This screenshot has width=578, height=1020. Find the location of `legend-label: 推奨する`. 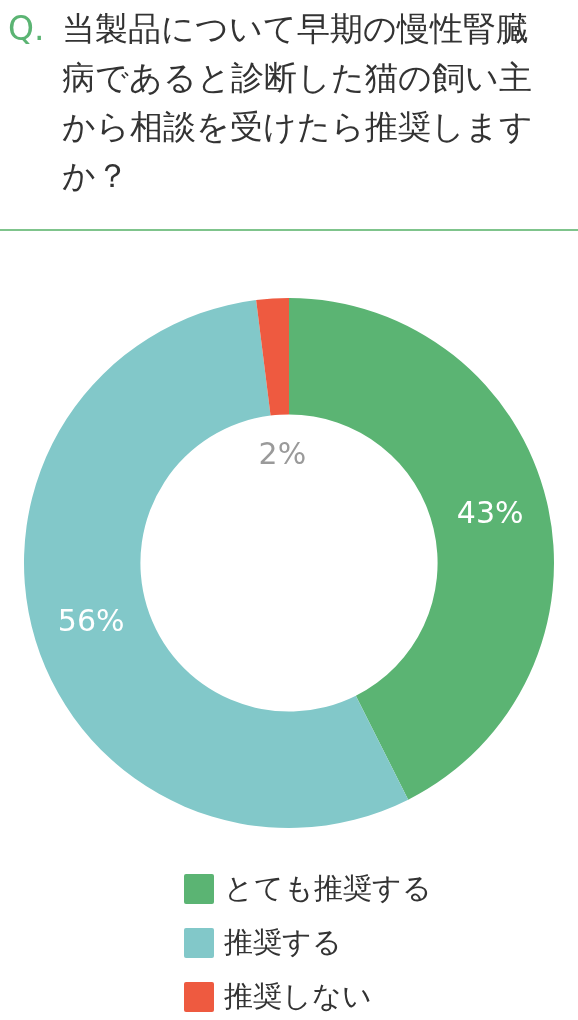

legend-label: 推奨する is located at coordinates (283, 942).